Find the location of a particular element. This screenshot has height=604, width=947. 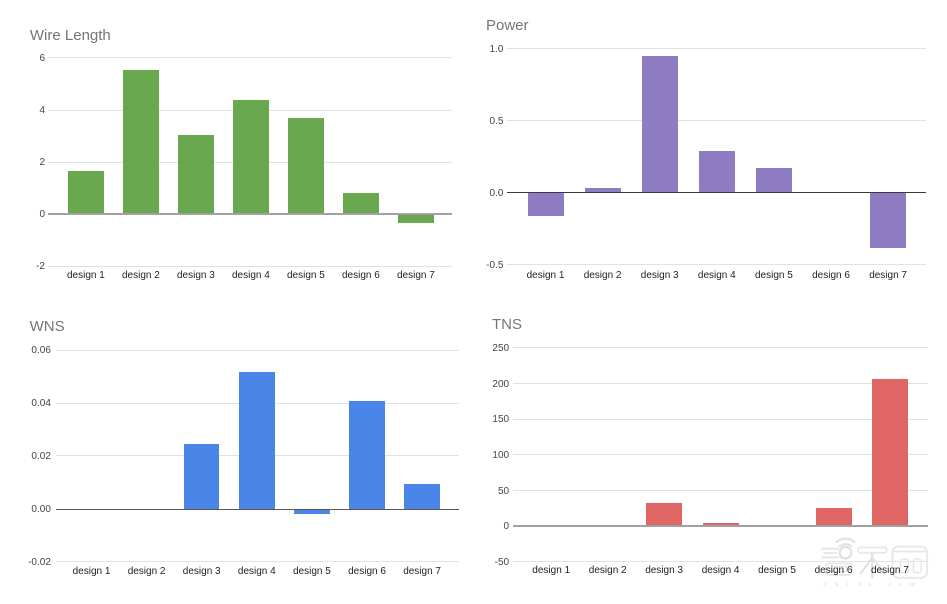

svg-text: h is located at coordinates (837, 584).